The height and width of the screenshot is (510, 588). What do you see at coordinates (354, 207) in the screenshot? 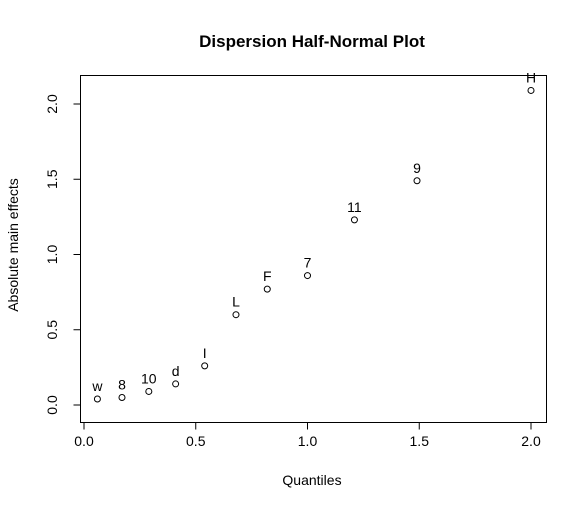
I see `point-label: 11` at bounding box center [354, 207].